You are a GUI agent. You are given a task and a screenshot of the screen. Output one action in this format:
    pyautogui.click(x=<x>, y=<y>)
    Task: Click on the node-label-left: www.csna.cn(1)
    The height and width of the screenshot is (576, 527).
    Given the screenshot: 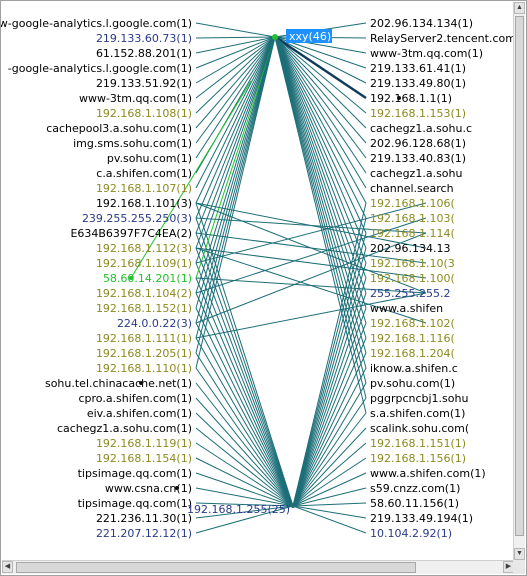 What is the action you would take?
    pyautogui.click(x=148, y=488)
    